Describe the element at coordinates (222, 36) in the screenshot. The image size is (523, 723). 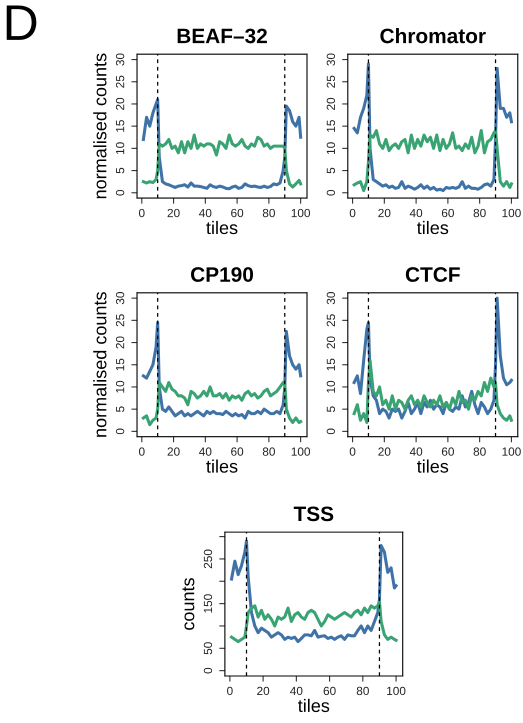
I see `chart-title: BEAF–32` at that location.